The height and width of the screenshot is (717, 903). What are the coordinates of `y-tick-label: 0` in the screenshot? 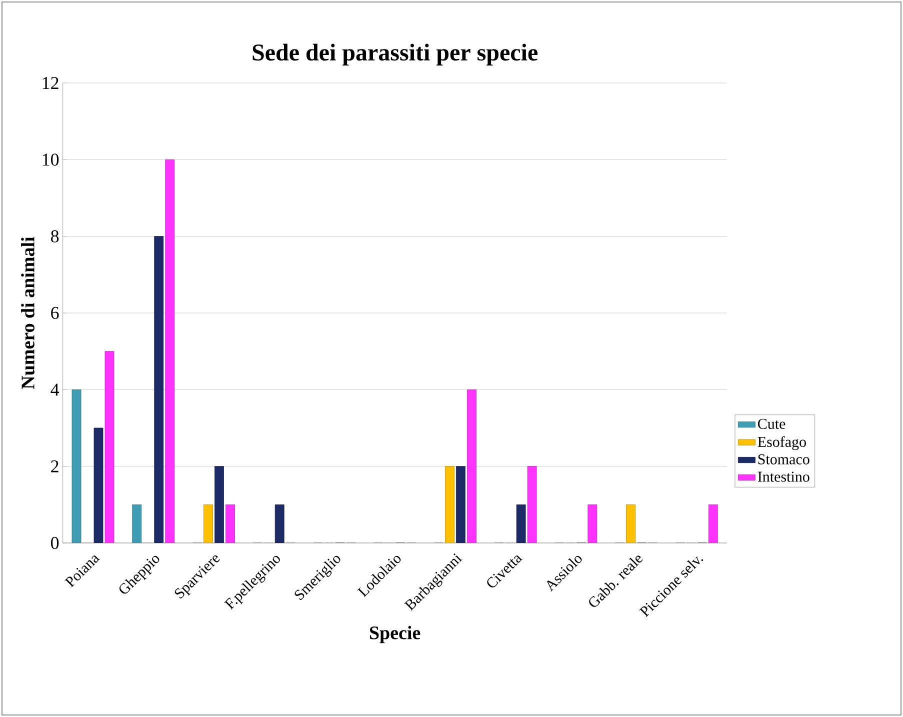 It's located at (54, 543).